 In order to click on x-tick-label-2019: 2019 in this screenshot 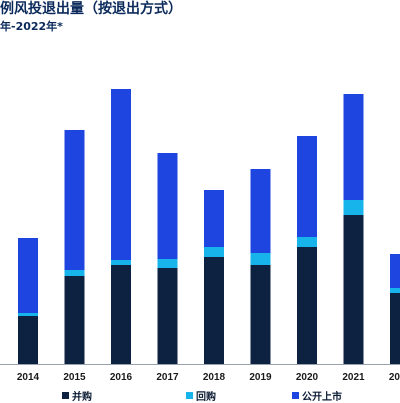, I will do `click(260, 377)`.